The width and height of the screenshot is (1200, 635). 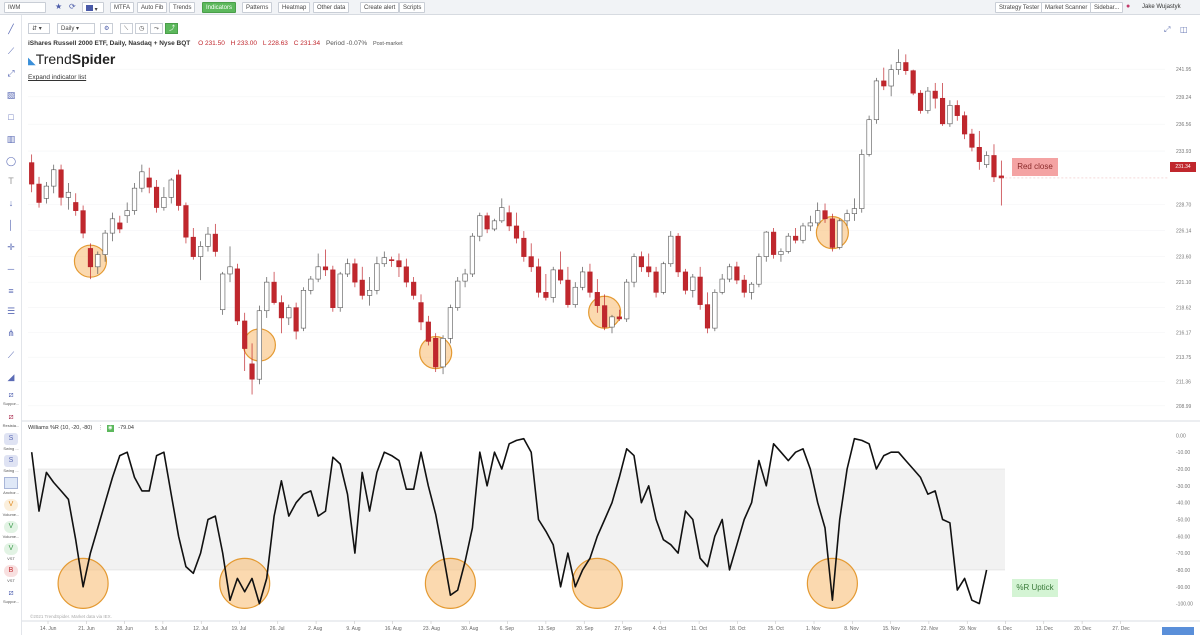 What do you see at coordinates (161, 629) in the screenshot?
I see `date-tick-label: 5. Jul` at bounding box center [161, 629].